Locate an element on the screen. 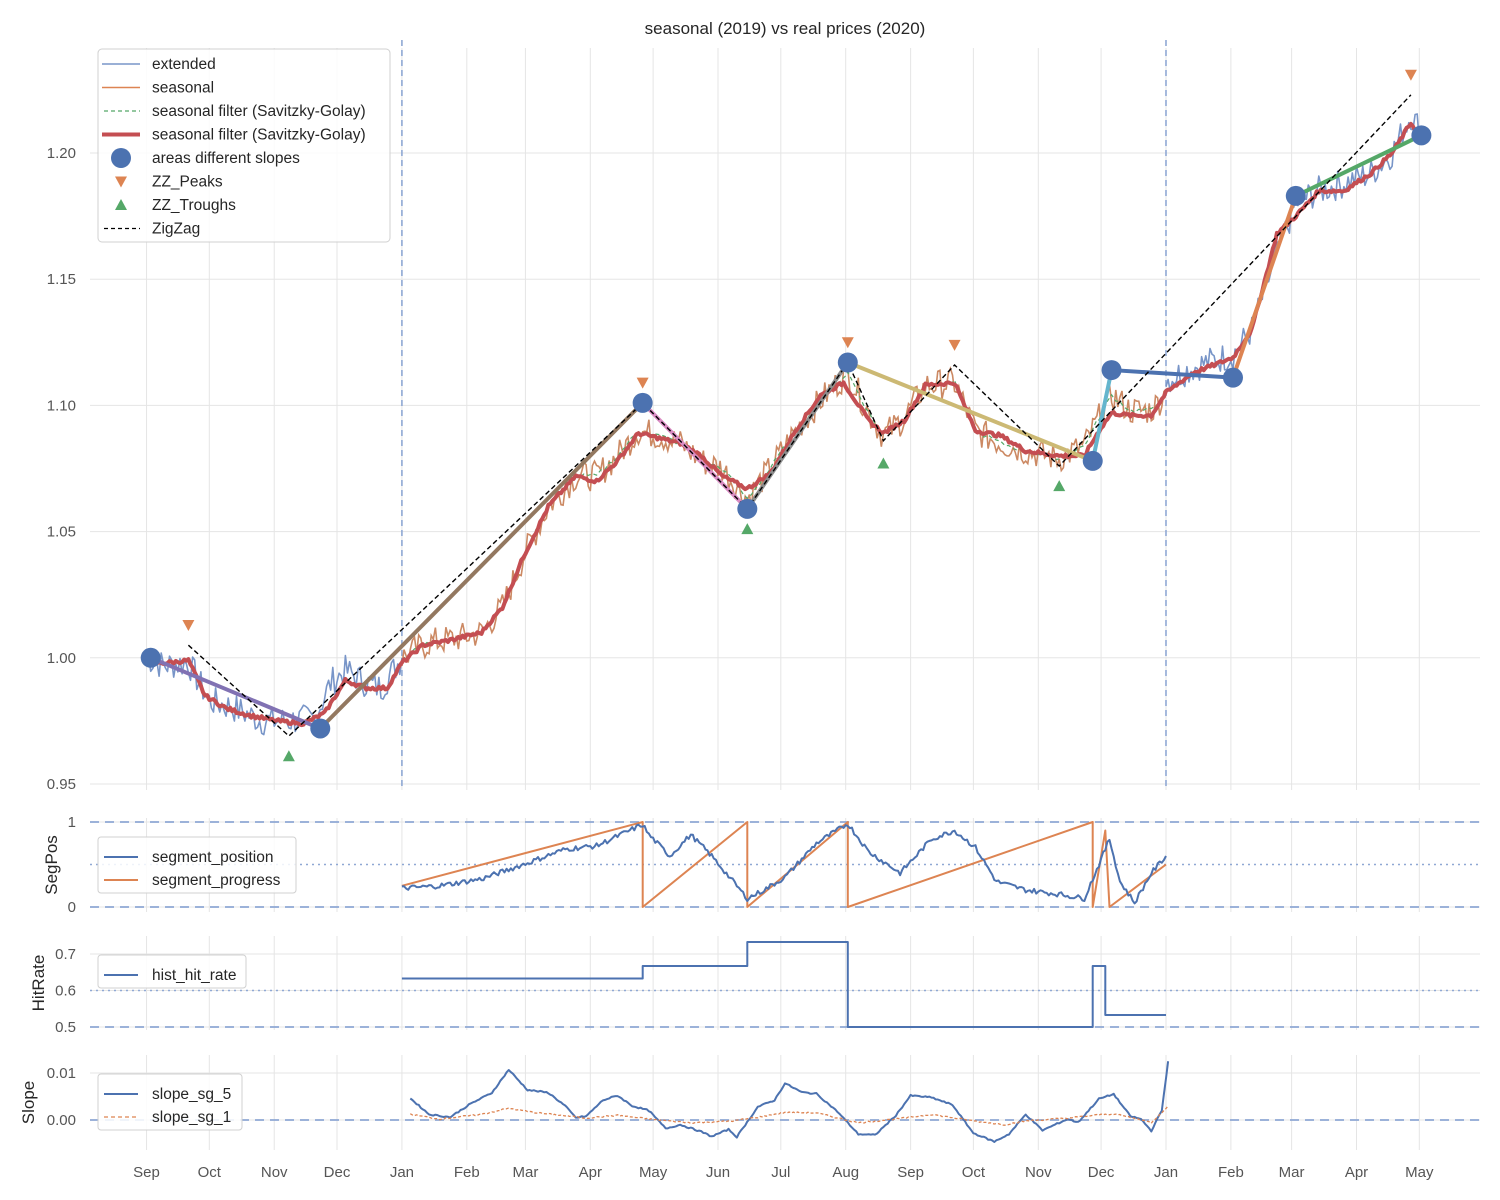 This screenshot has height=1200, width=1500. y-tick-label: 0.5 is located at coordinates (65, 1027).